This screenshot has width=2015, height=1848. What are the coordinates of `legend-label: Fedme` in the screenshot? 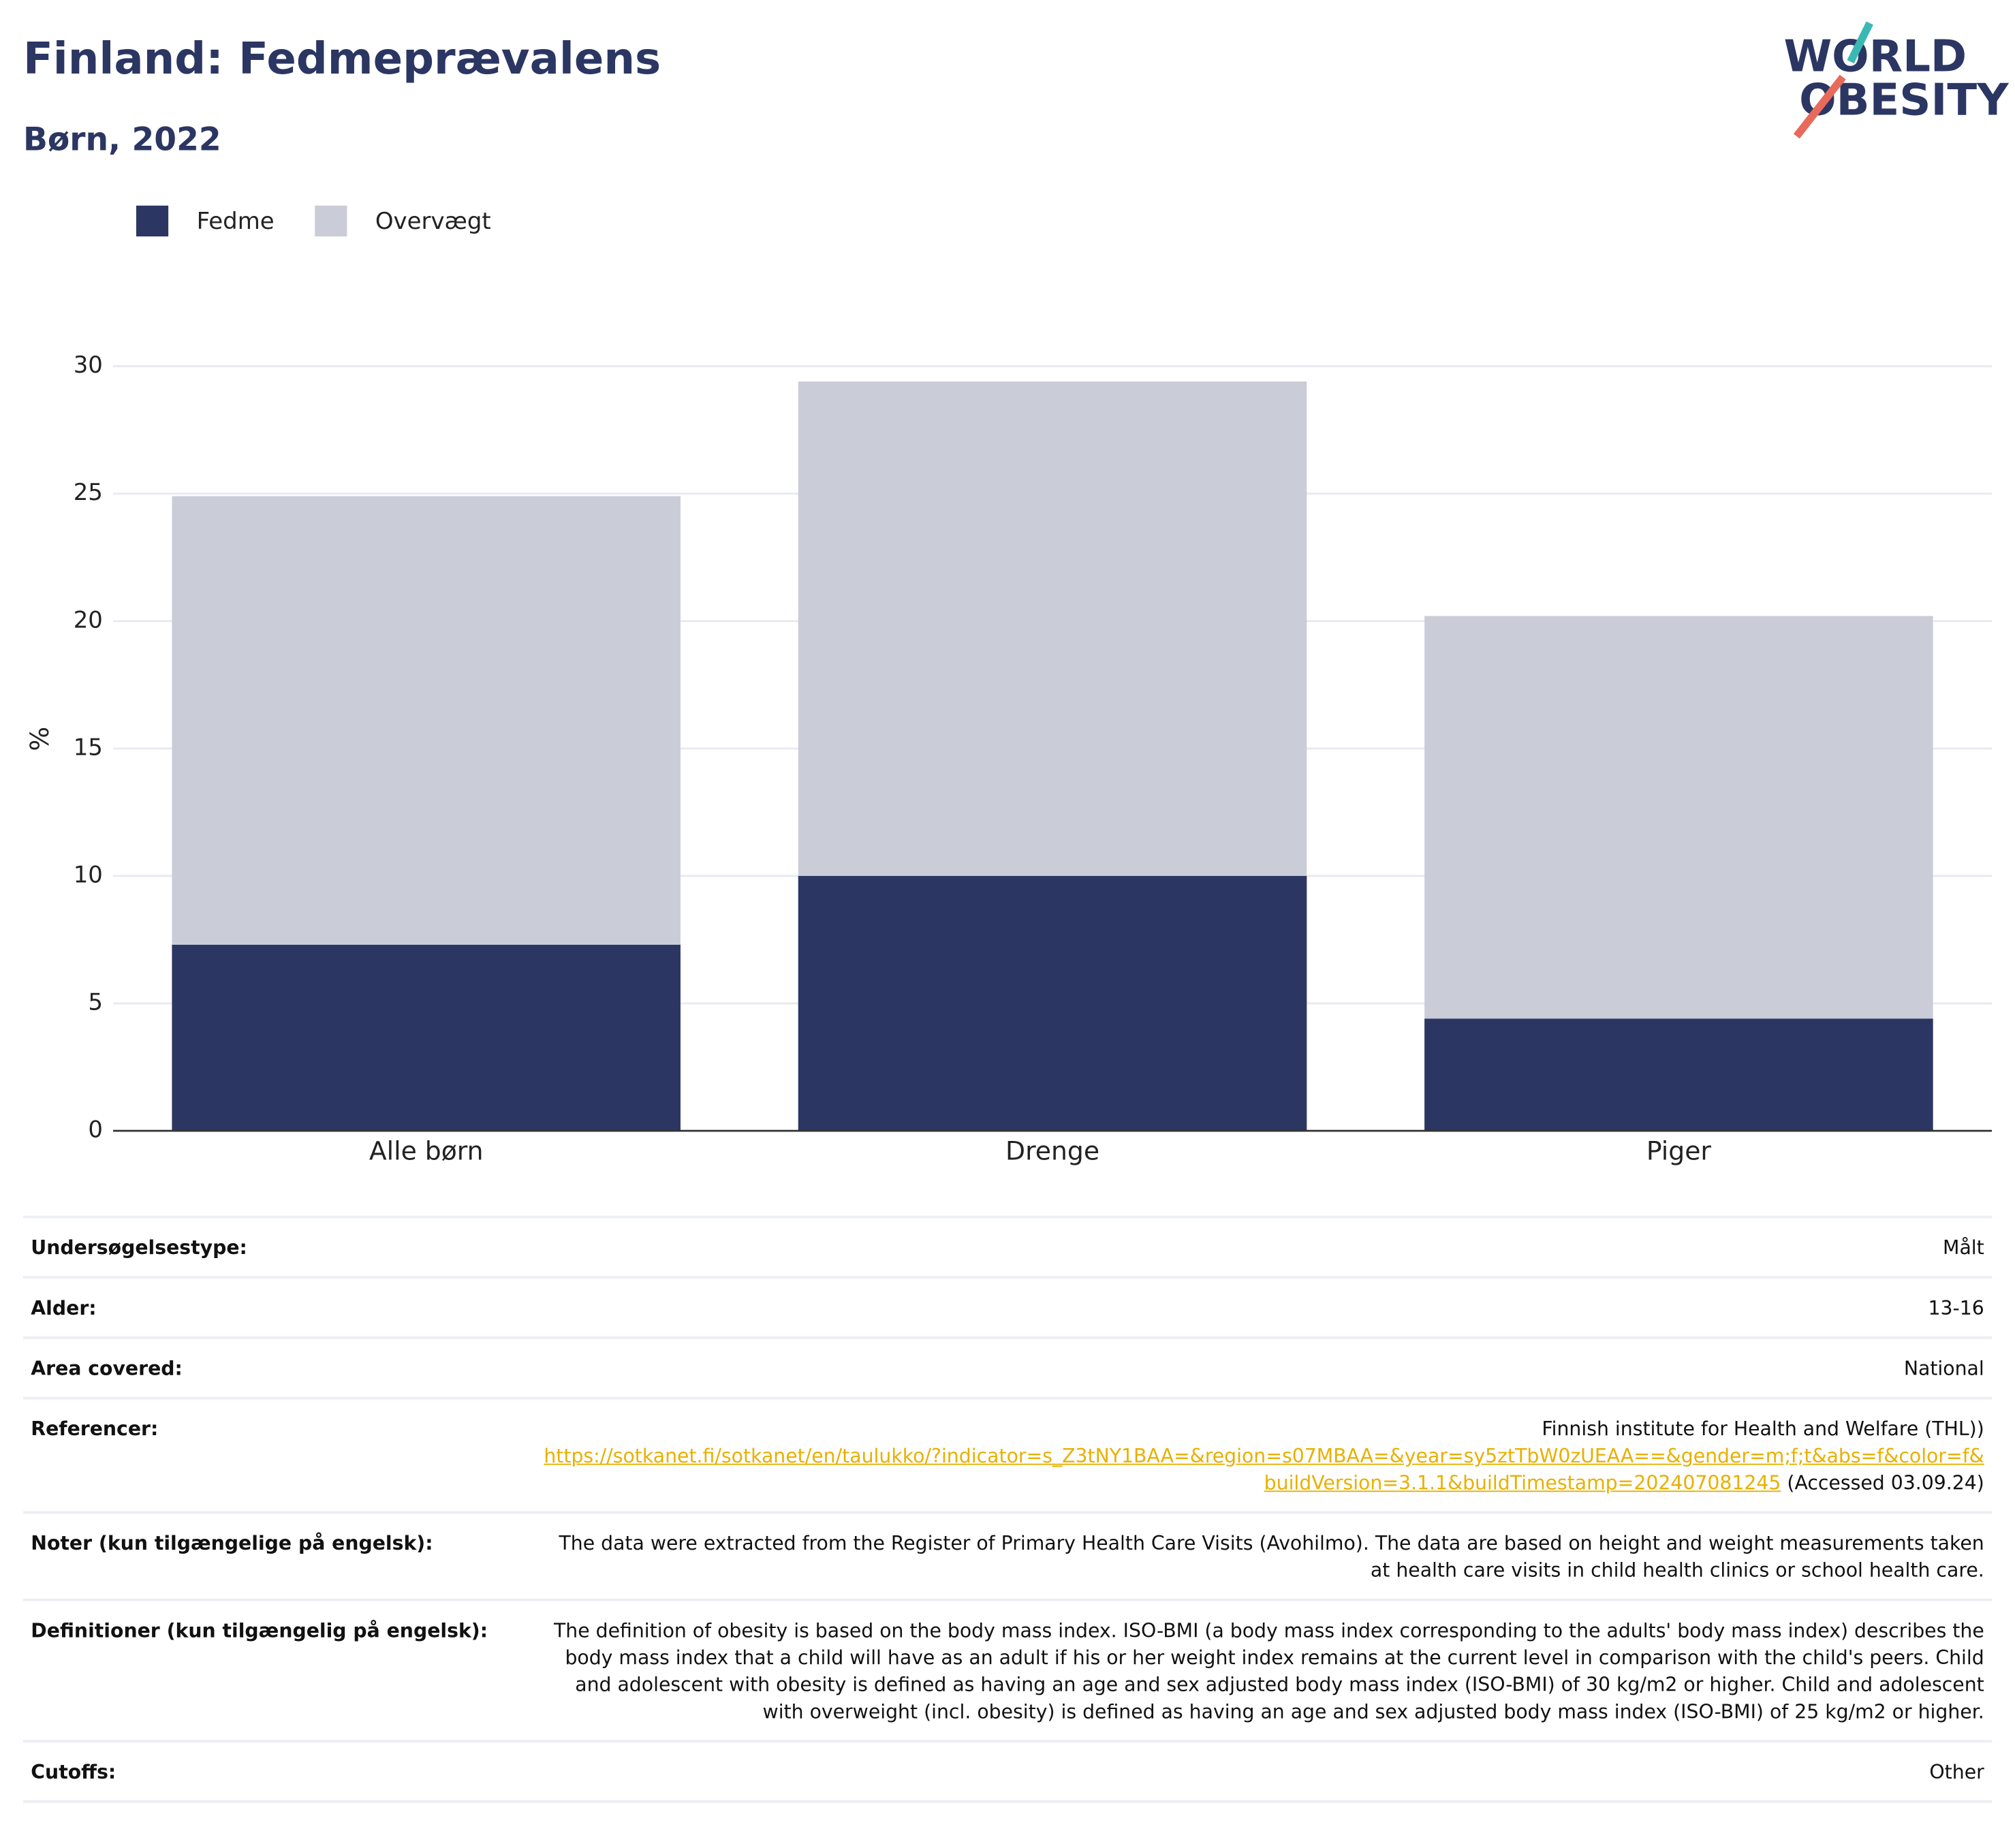 It's located at (236, 221).